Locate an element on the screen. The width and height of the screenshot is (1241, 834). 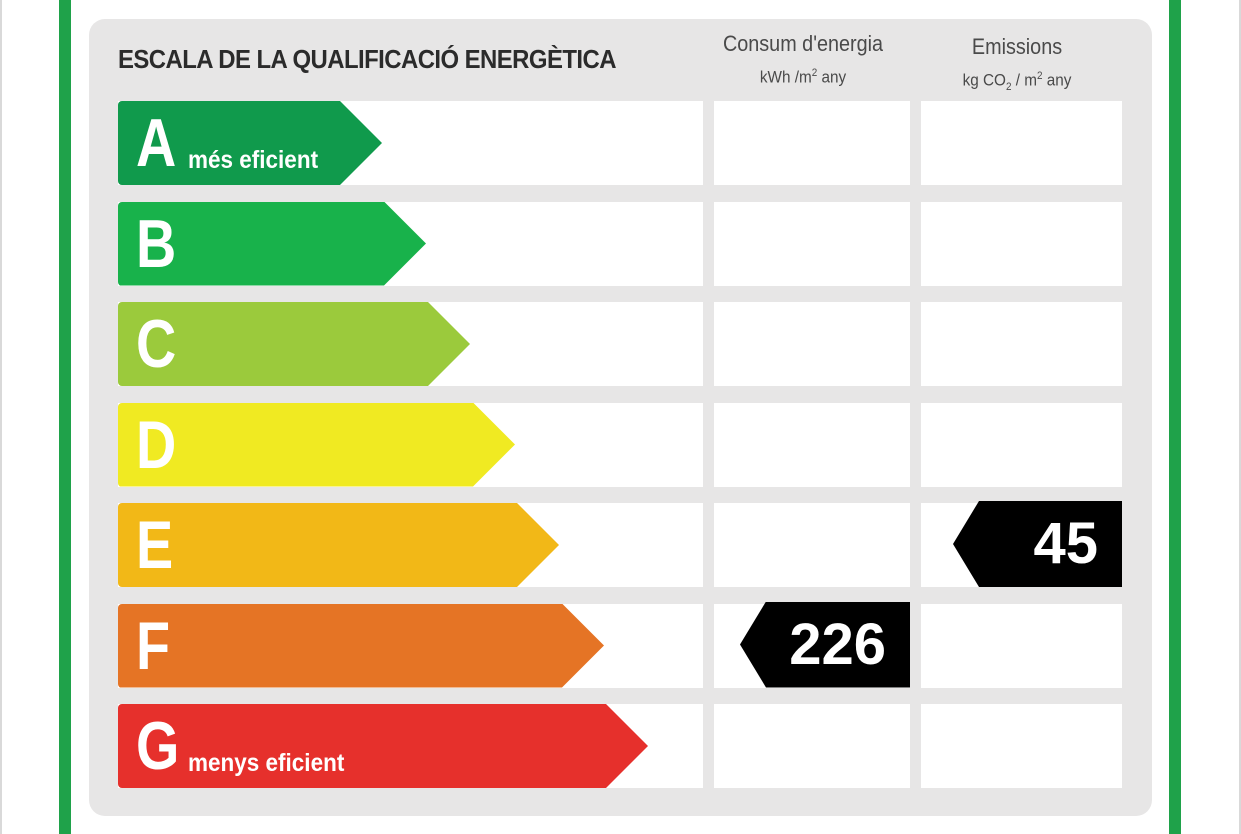
energy-result-marker: 226 is located at coordinates (825, 644).